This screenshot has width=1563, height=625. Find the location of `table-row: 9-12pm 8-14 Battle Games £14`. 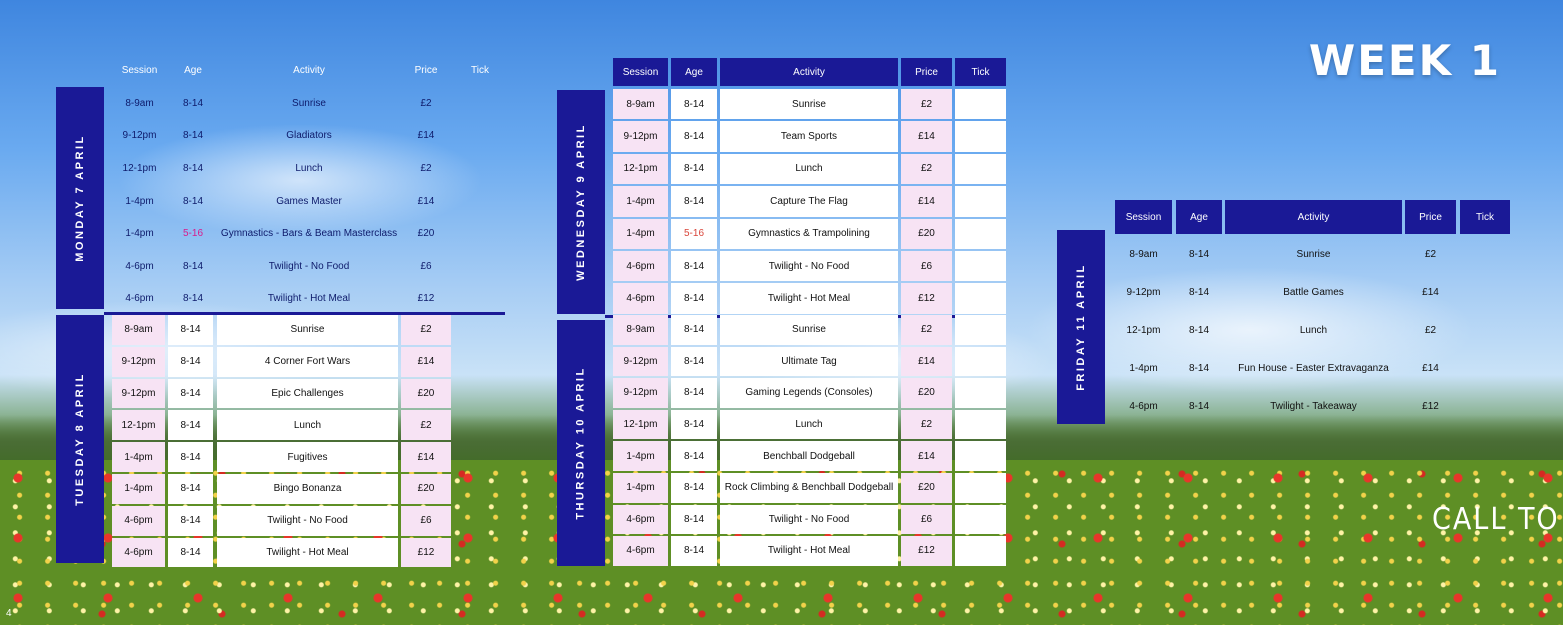

table-row: 9-12pm 8-14 Battle Games £14 is located at coordinates (781, 292).